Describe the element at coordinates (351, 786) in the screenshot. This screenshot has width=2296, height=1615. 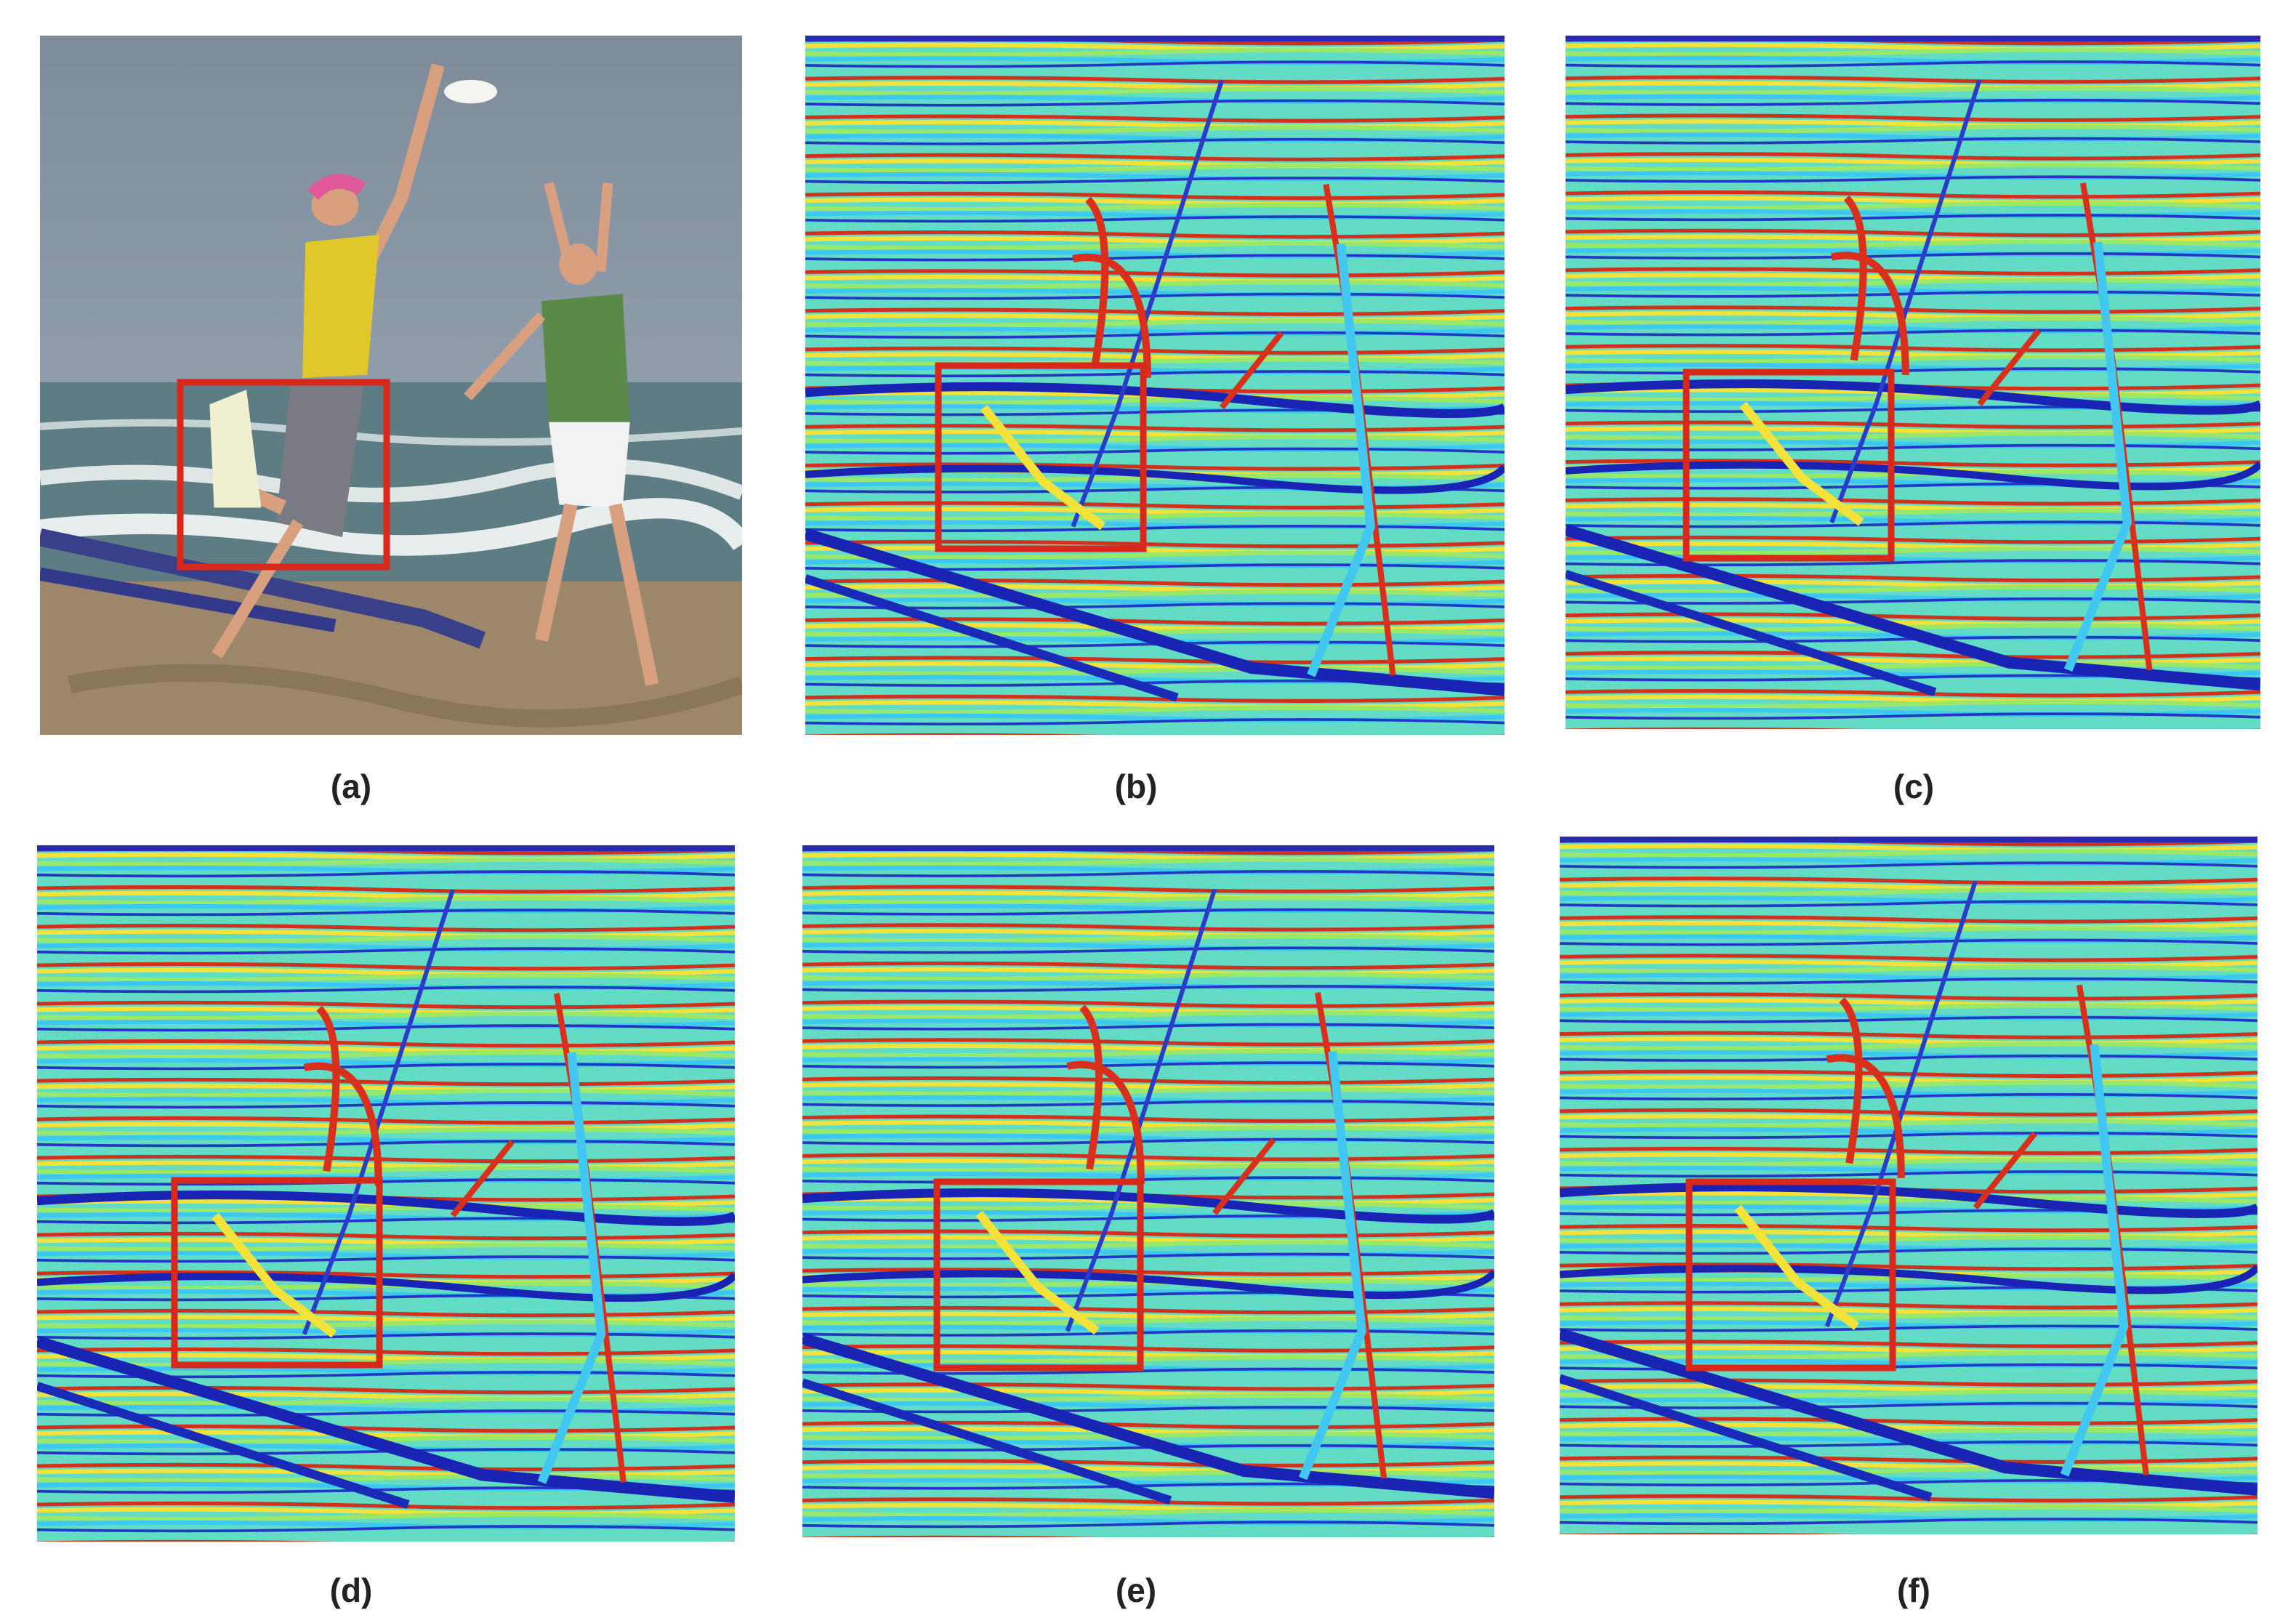
I see `panel-label: (a)` at that location.